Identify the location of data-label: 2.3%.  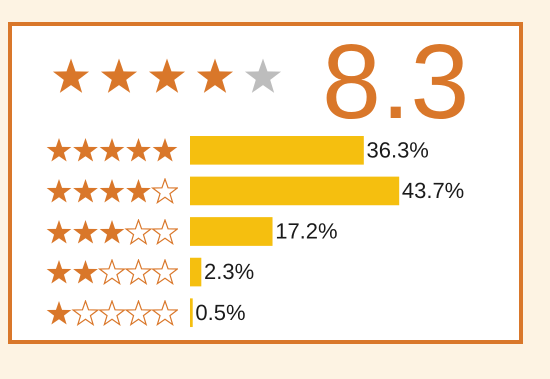
(229, 271).